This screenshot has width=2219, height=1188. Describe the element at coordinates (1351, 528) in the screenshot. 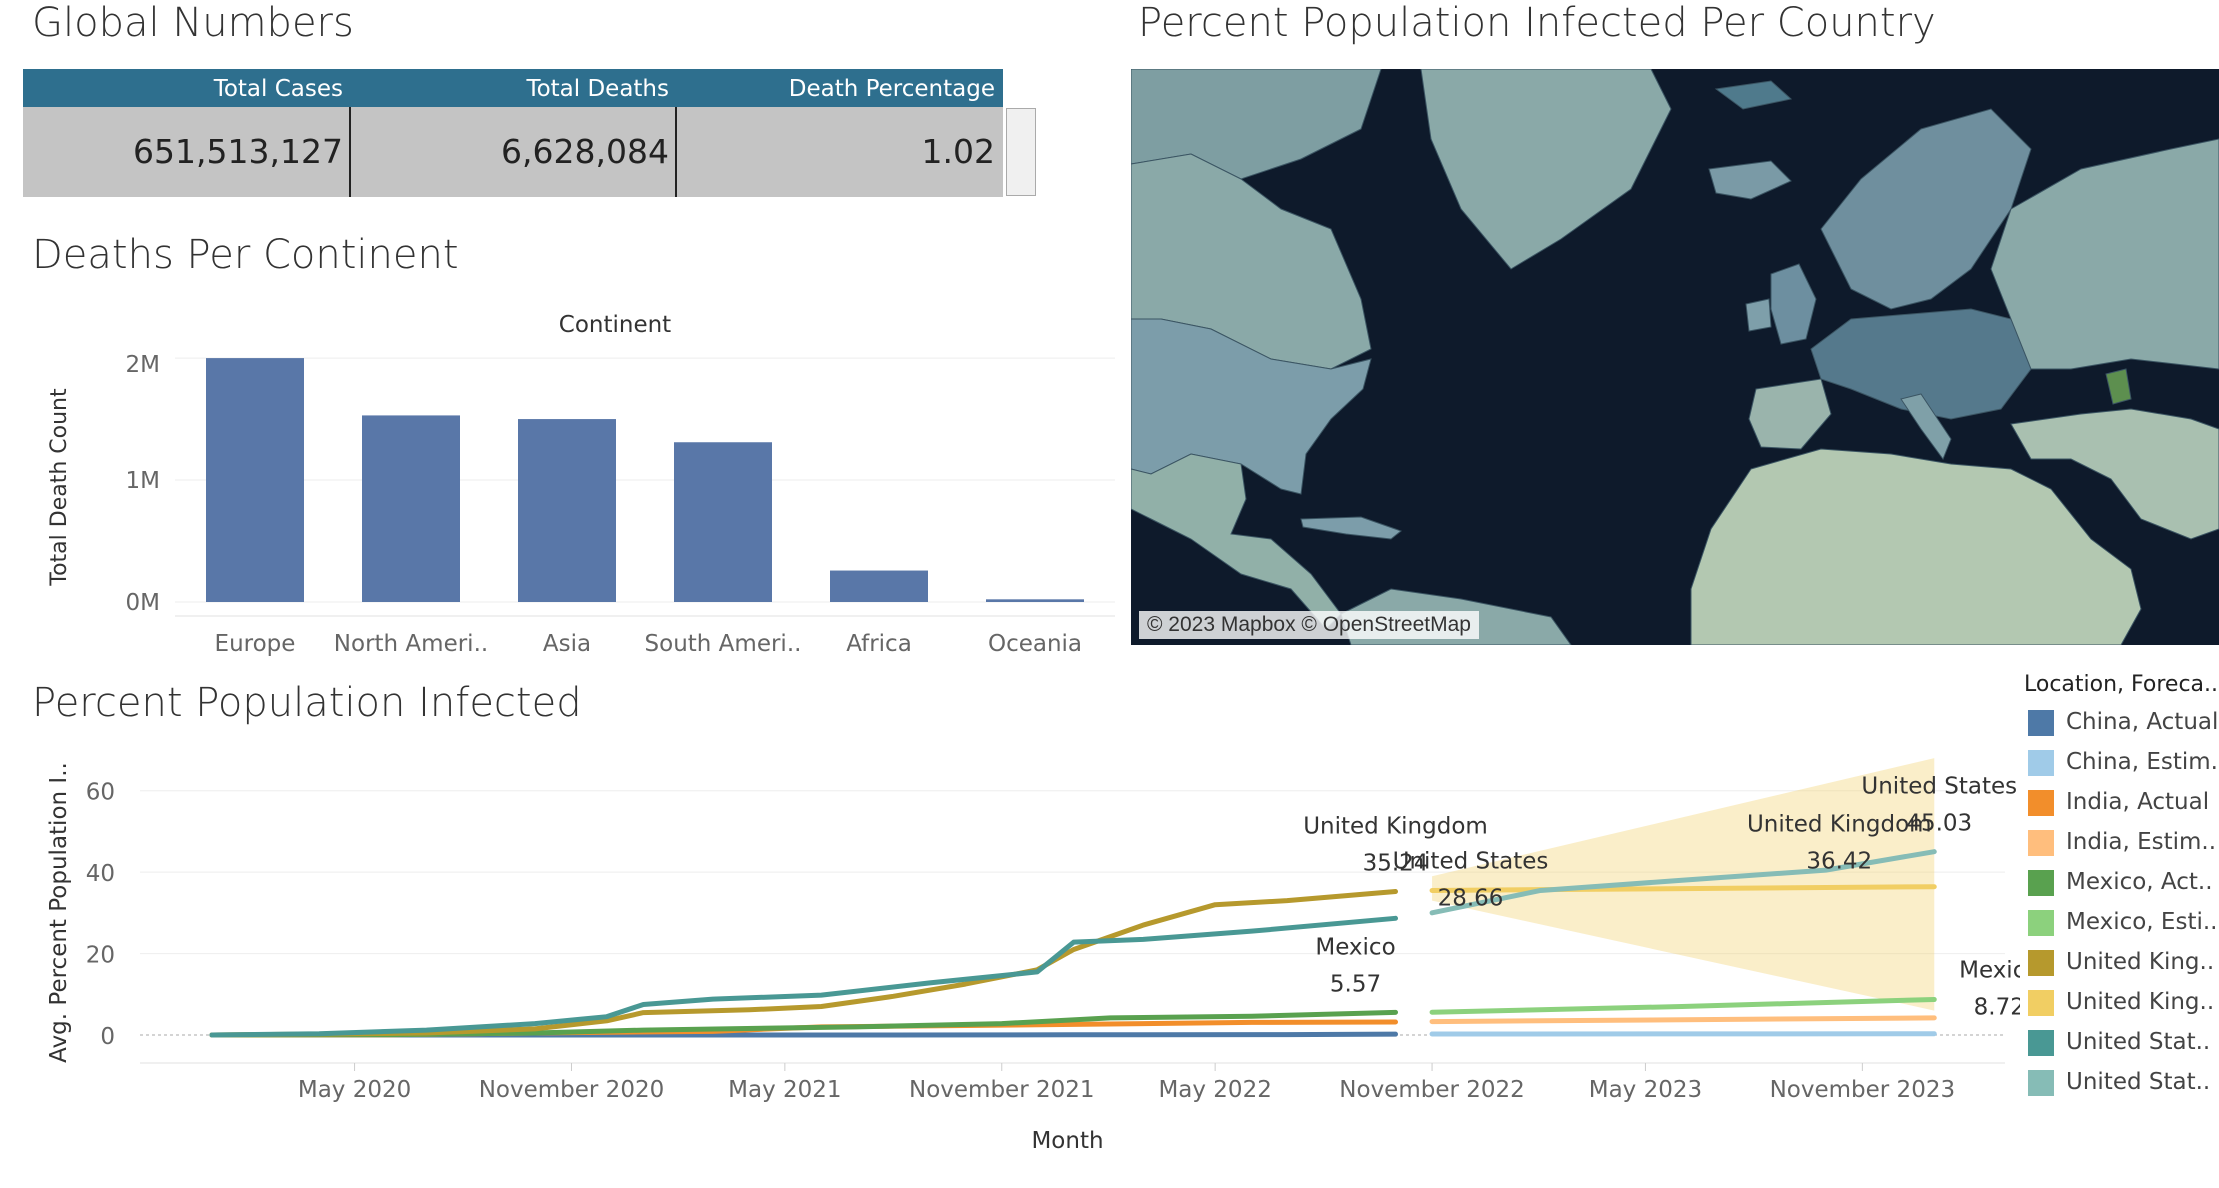

I see `map-land-caribbean` at that location.